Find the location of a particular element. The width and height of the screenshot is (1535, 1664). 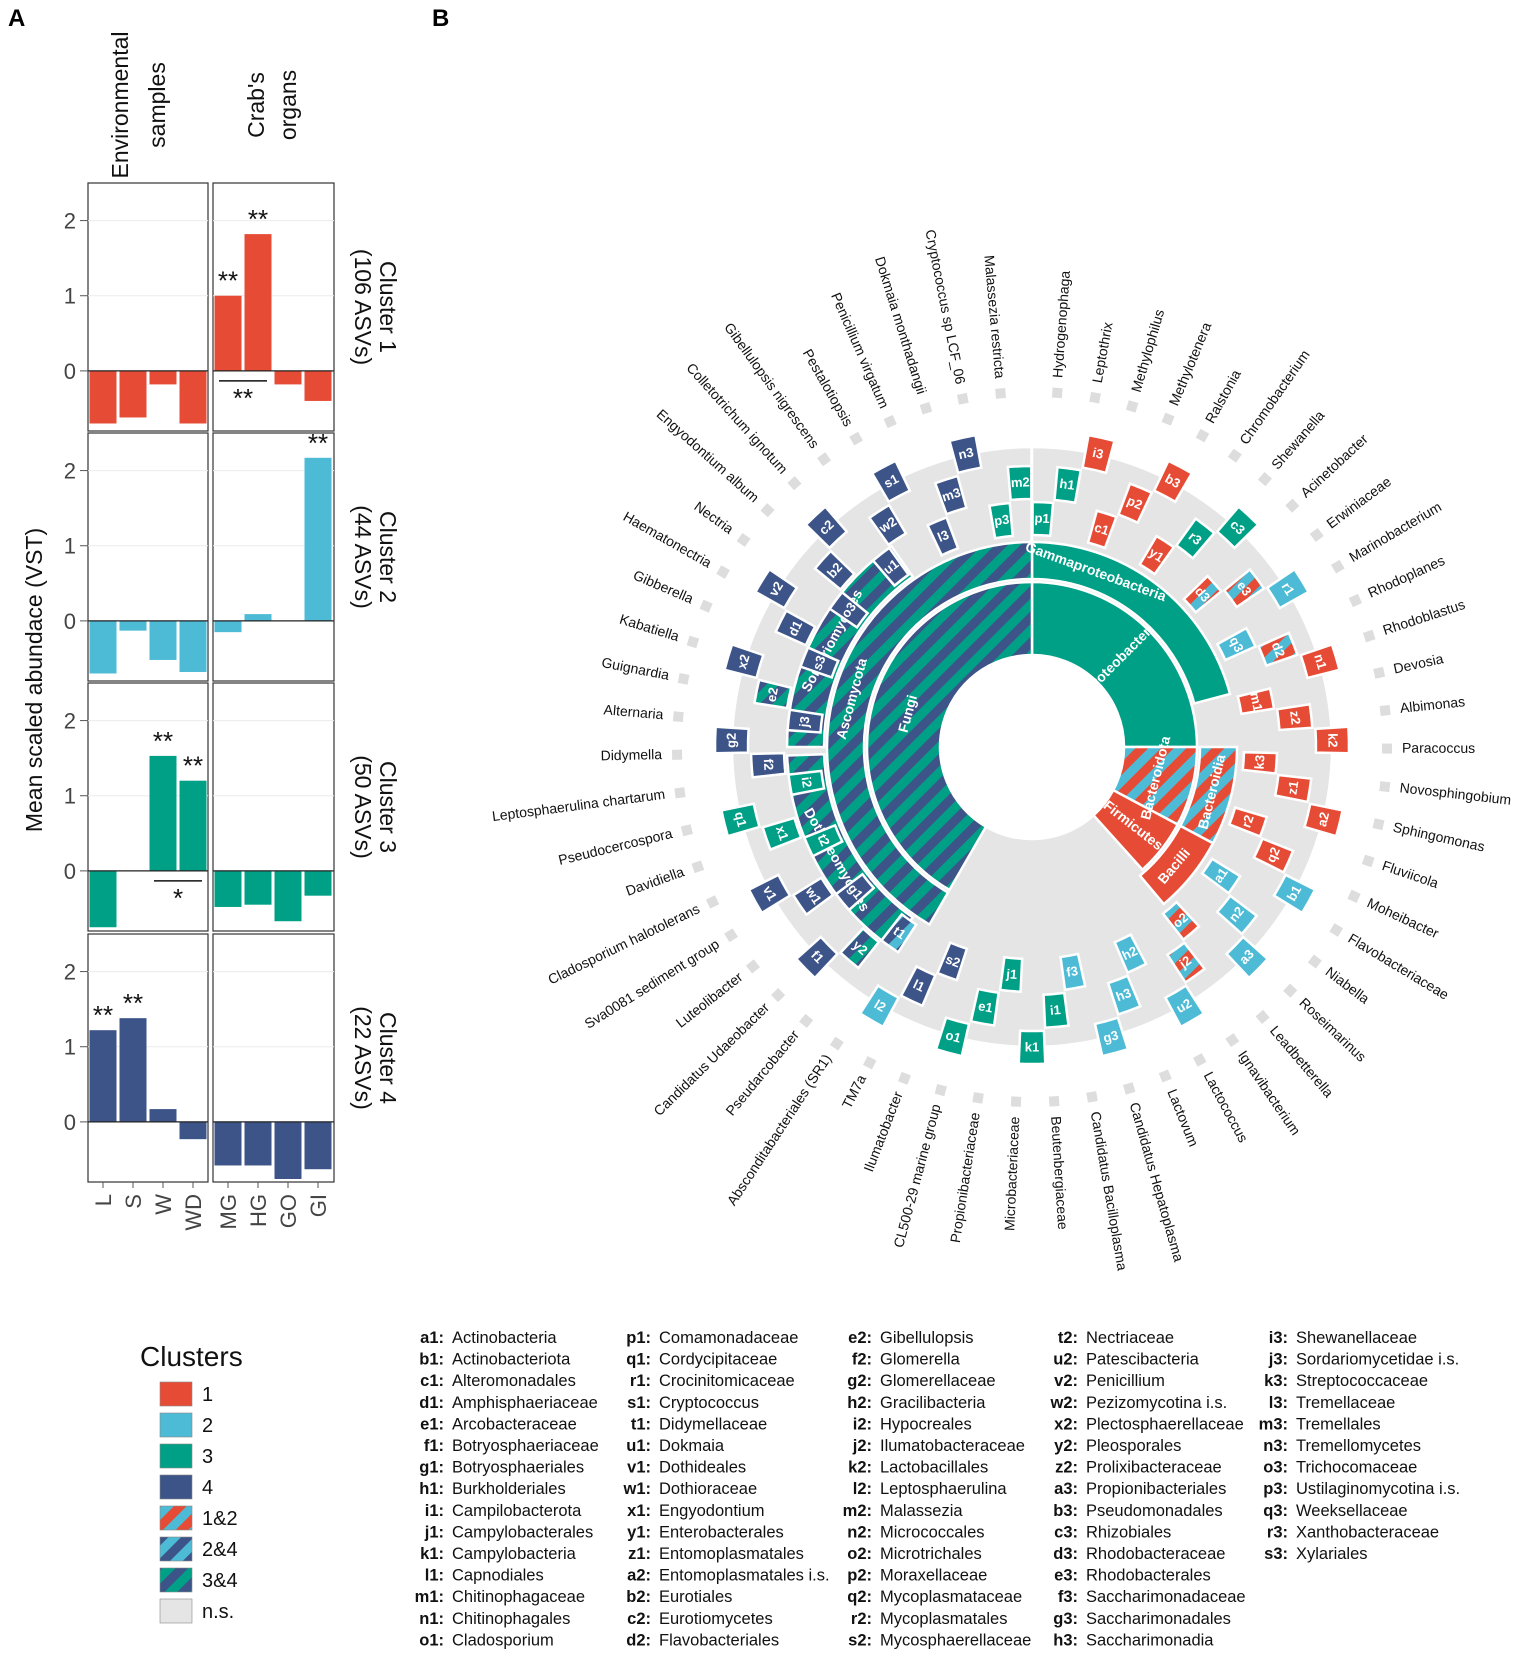

order-wedge-c2 is located at coordinates (826, 527).